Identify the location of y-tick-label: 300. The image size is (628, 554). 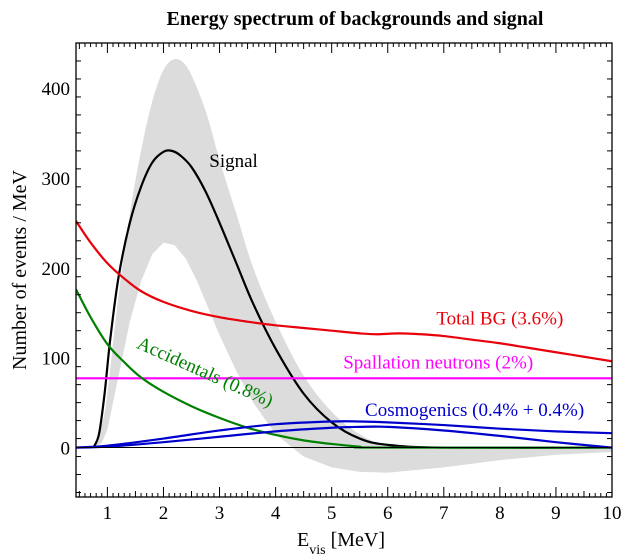
(56, 179).